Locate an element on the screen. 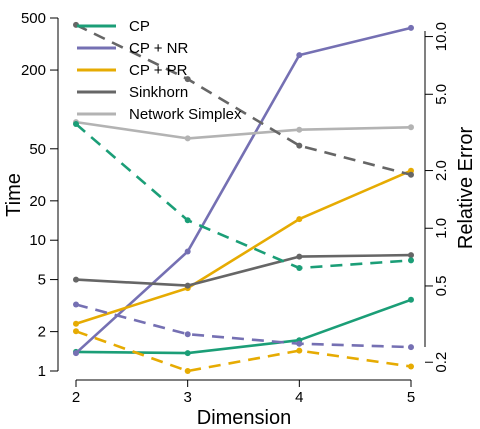 The image size is (480, 429). line-network-simplex-time is located at coordinates (243, 130).